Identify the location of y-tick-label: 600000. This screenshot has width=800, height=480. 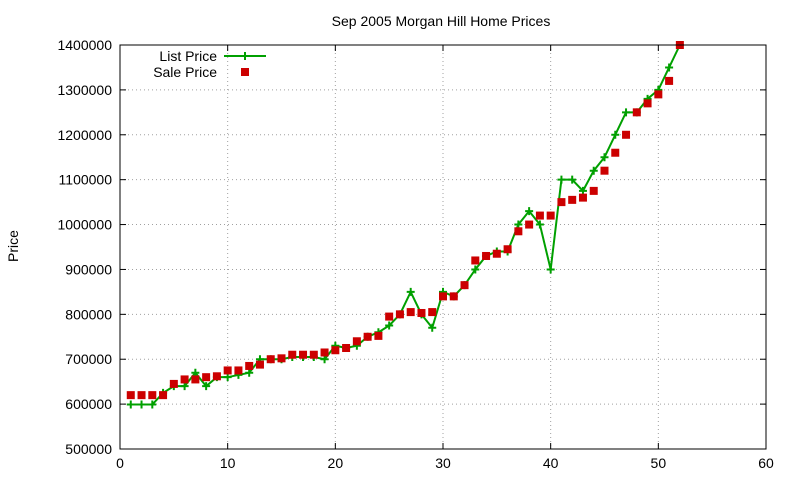
(88, 404).